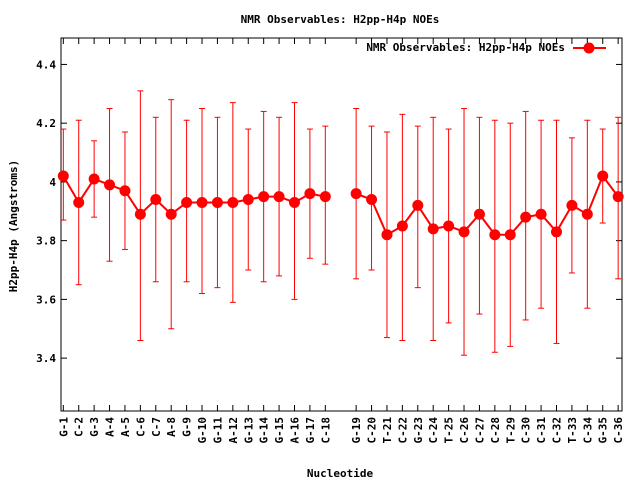 The height and width of the screenshot is (480, 640). Describe the element at coordinates (372, 430) in the screenshot. I see `x-tick-label: C-20` at that location.